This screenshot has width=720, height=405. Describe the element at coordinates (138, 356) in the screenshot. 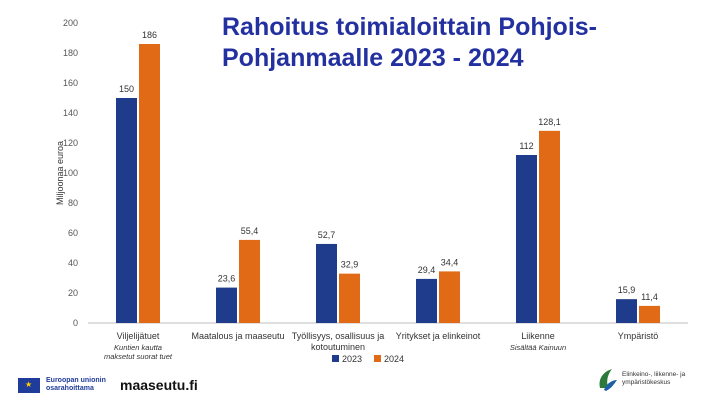

I see `category-note: maksetut suorat tuet` at that location.